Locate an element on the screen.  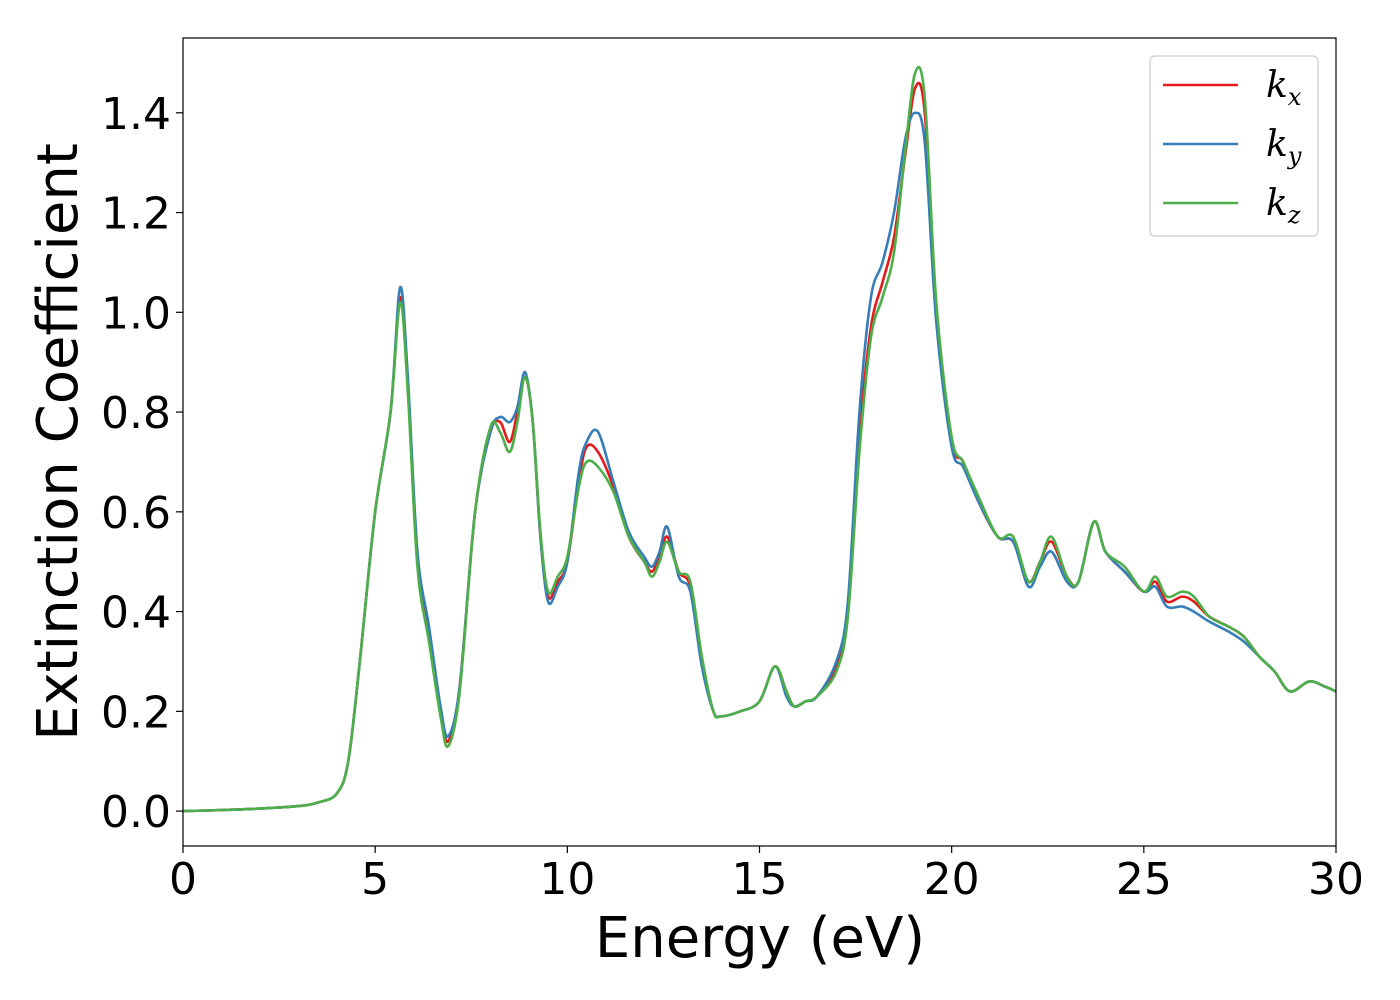
x-tick-label: 15 is located at coordinates (760, 879).